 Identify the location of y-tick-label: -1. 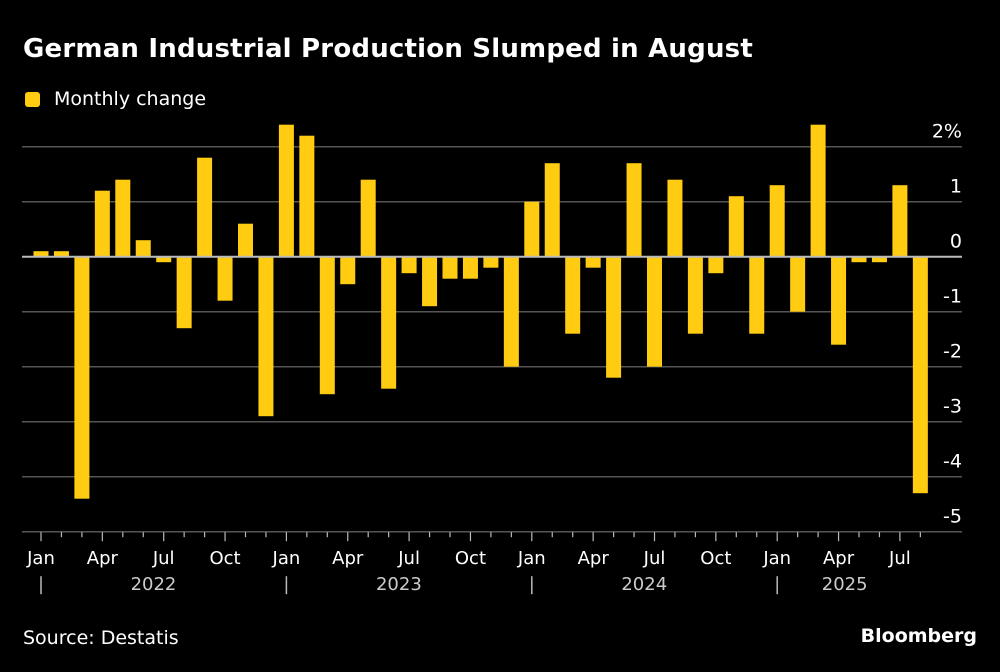
(952, 297).